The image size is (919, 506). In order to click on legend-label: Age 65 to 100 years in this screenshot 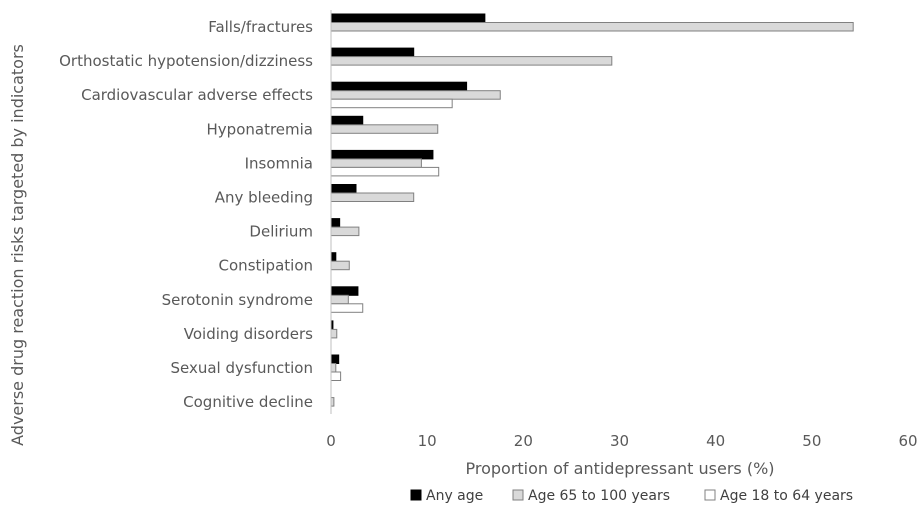, I will do `click(599, 496)`.